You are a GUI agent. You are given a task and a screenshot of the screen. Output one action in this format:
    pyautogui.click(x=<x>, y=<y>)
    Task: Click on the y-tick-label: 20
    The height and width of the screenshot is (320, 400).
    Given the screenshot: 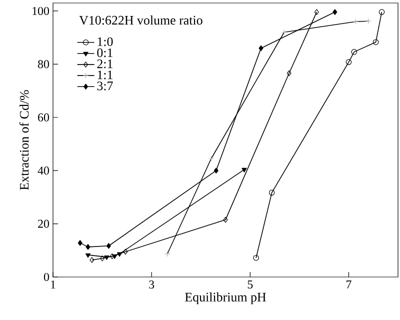 What is the action you would take?
    pyautogui.click(x=44, y=224)
    